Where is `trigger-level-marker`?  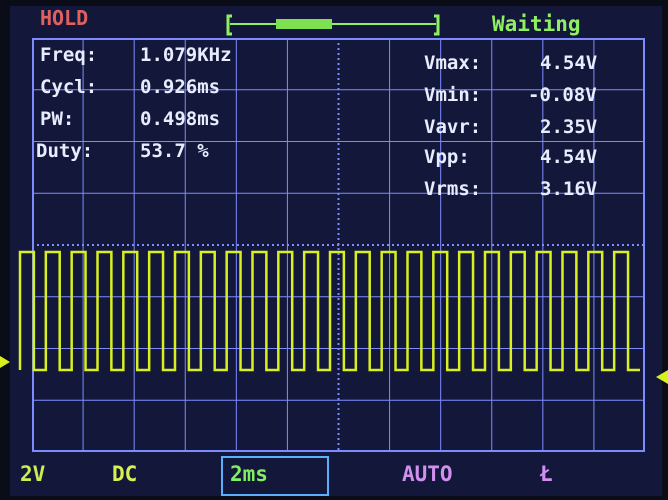 trigger-level-marker is located at coordinates (662, 377).